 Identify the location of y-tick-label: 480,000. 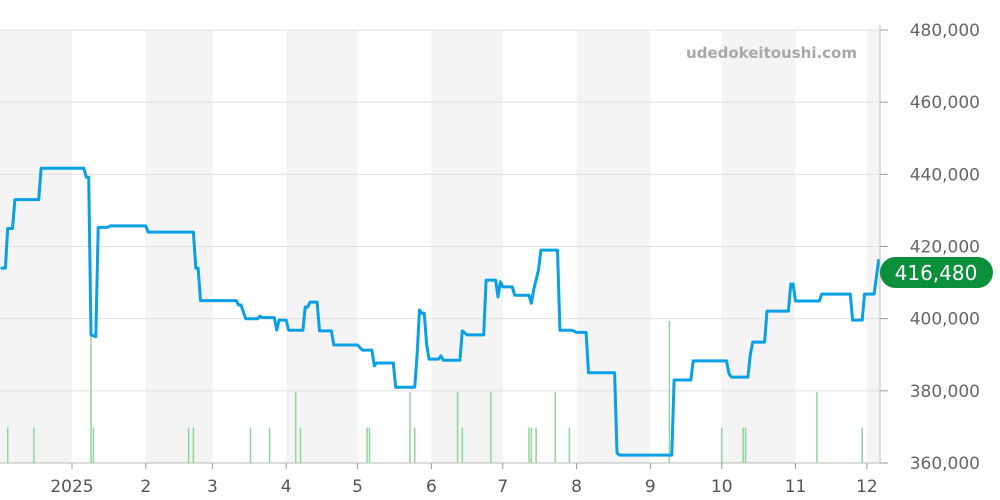
(945, 31).